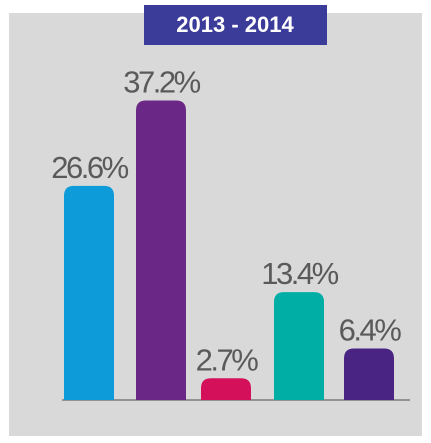  Describe the element at coordinates (161, 82) in the screenshot. I see `value-label: 37.2%` at that location.